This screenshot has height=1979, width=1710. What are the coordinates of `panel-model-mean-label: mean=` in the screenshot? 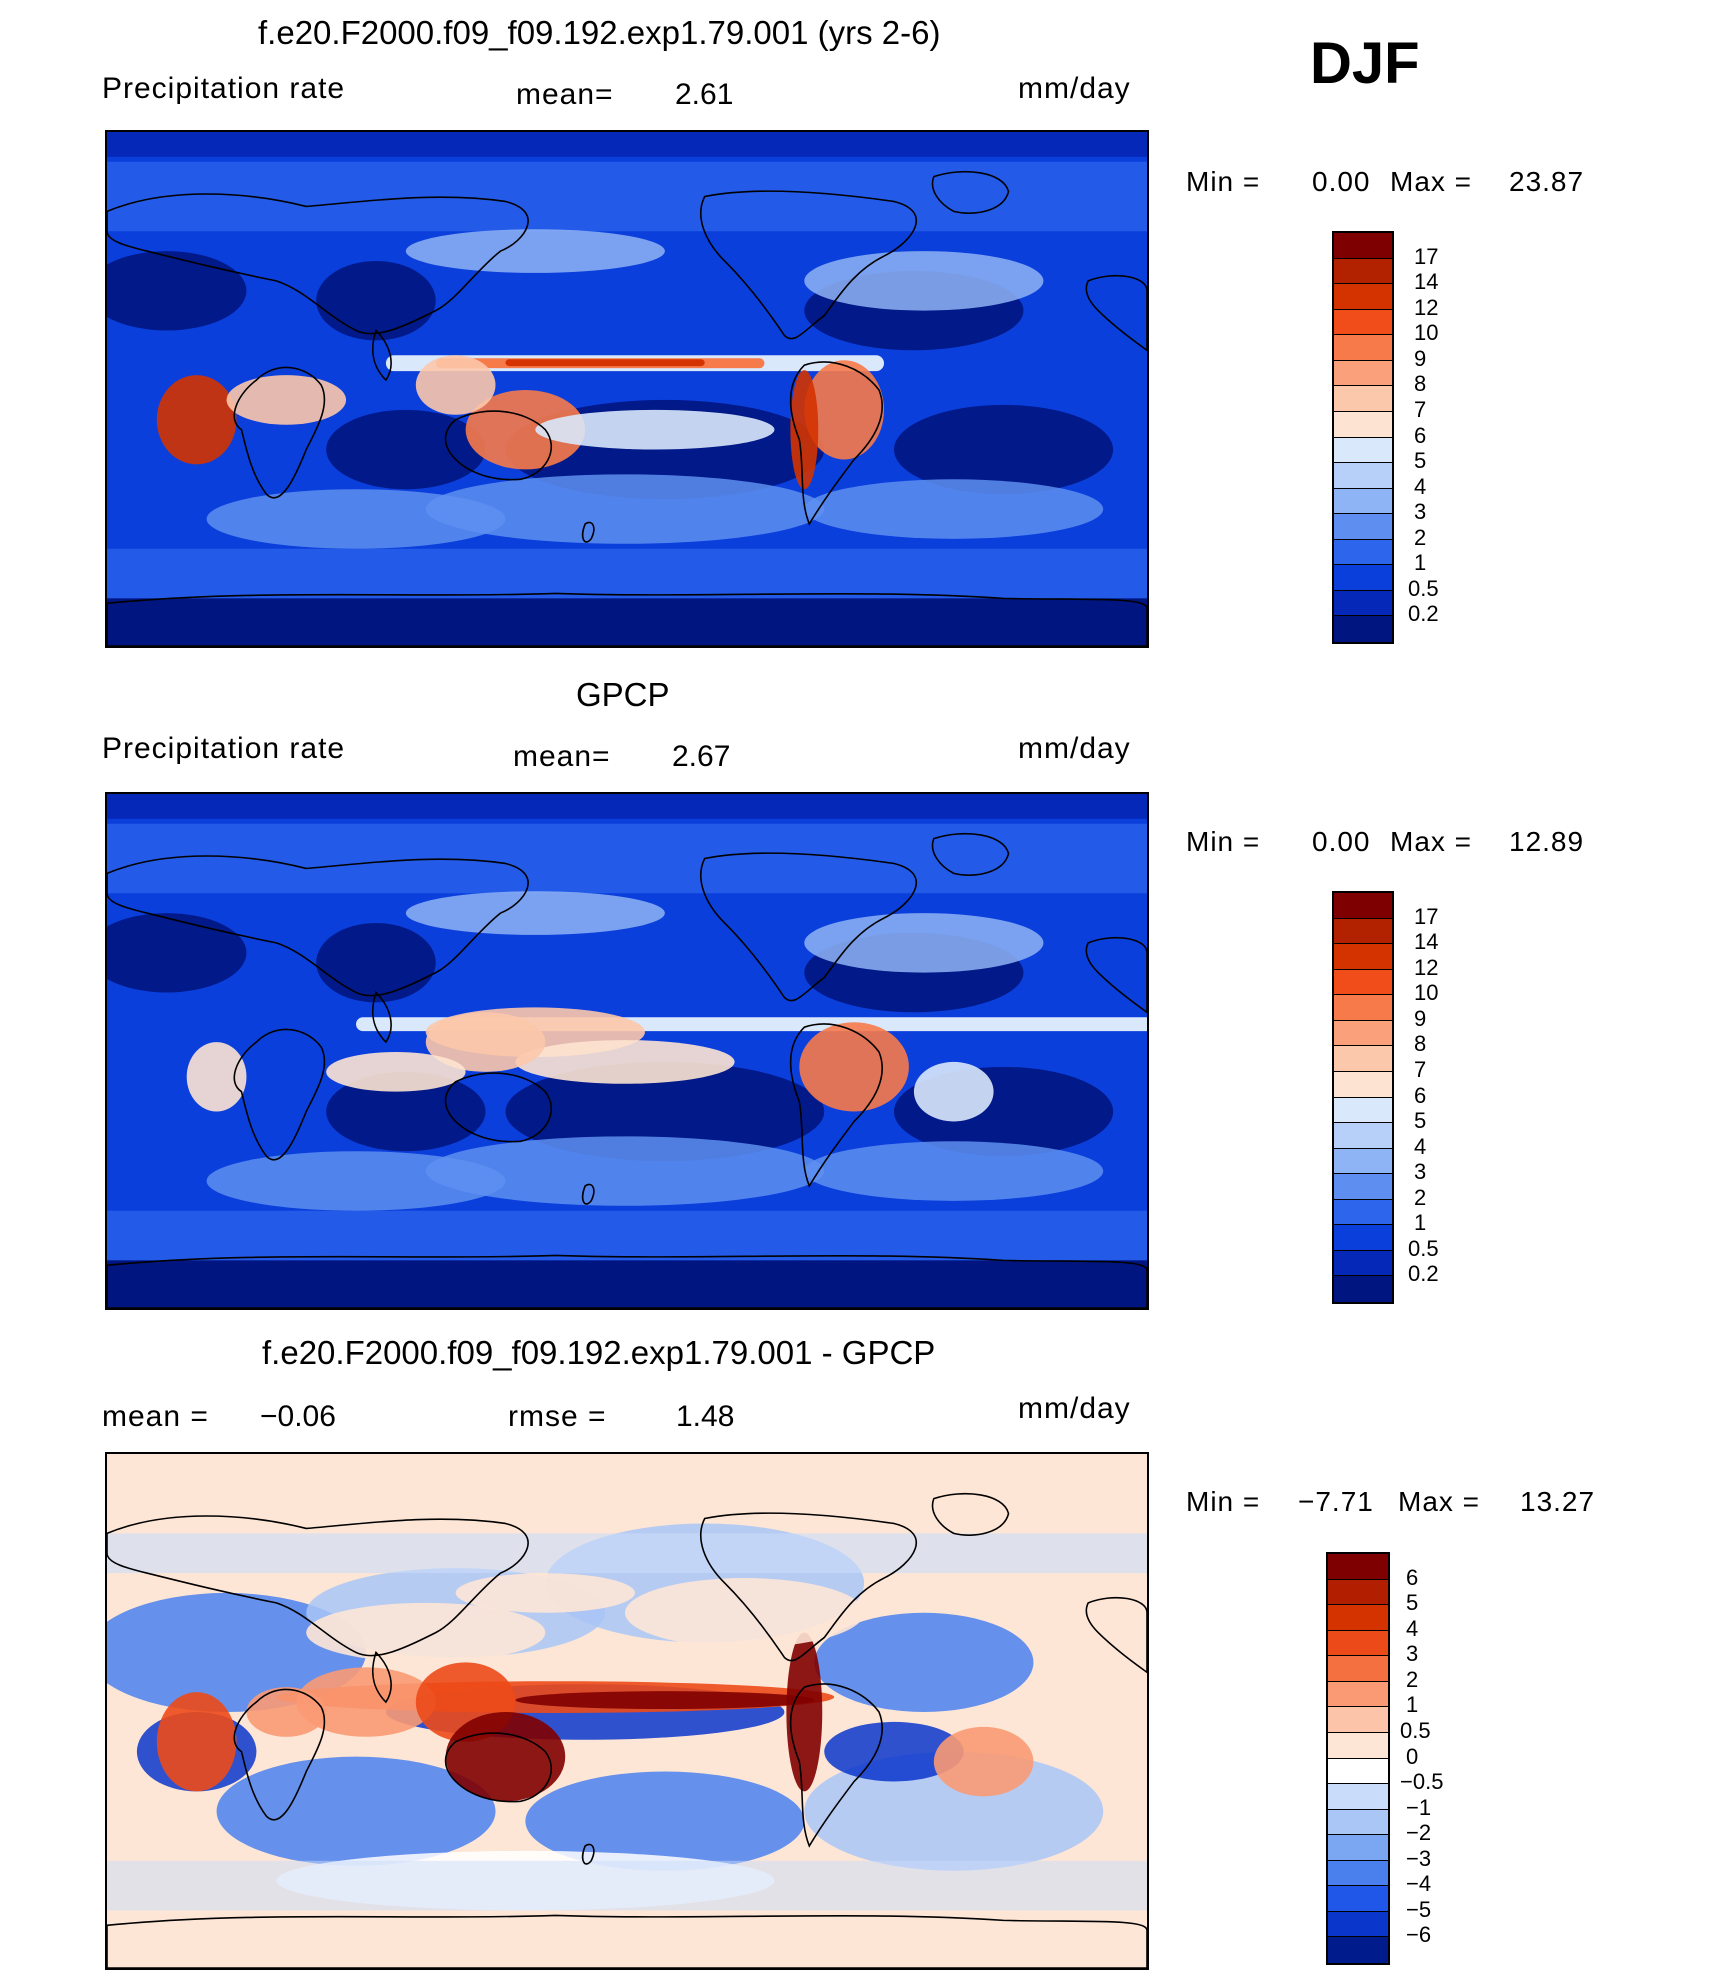 It's located at (565, 94).